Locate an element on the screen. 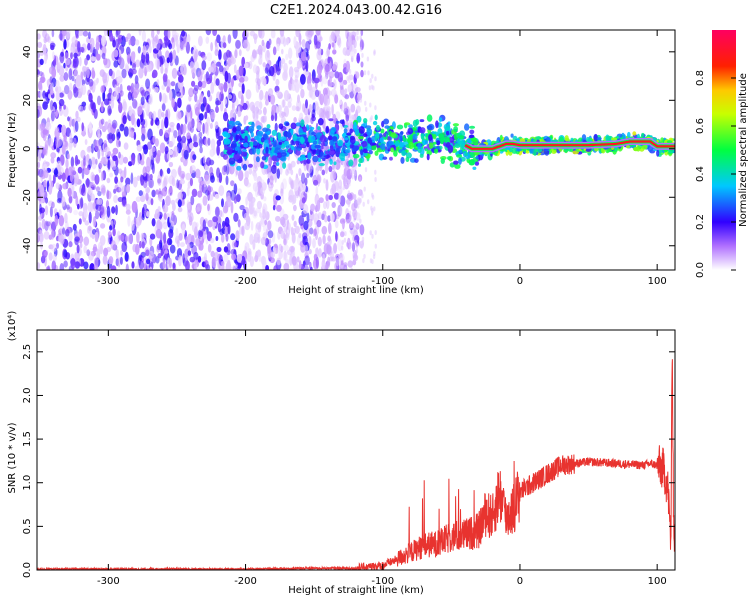 The image size is (750, 600). snr-y-label: SNR (10 * v/v) is located at coordinates (12, 457).